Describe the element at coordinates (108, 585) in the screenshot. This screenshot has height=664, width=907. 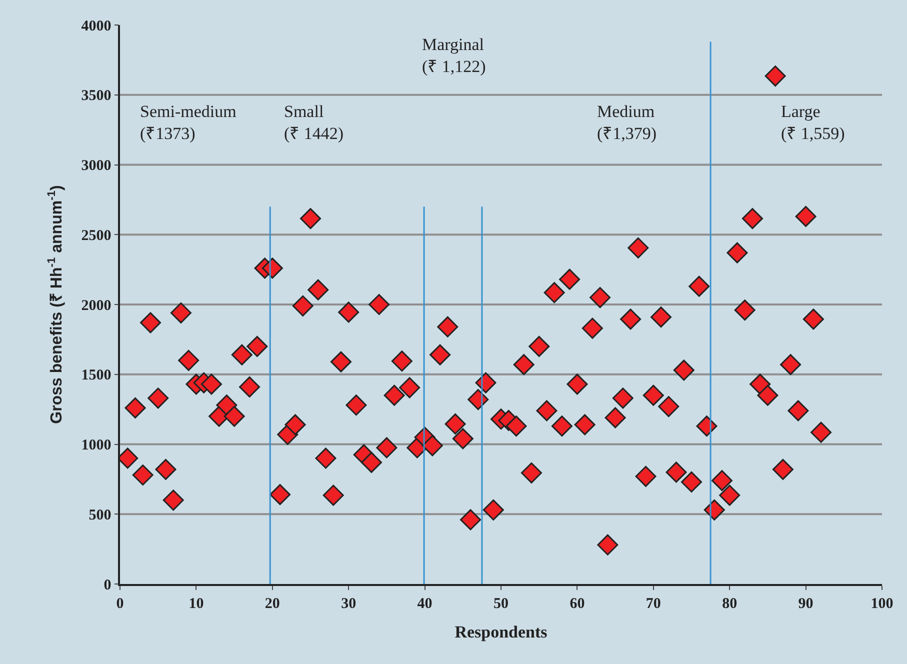
I see `y-tick-label: 0` at that location.